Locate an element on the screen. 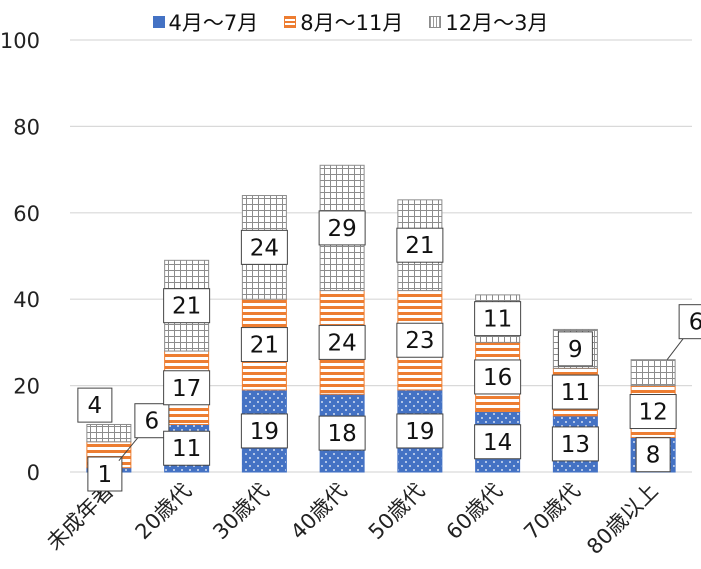 The height and width of the screenshot is (569, 701). y-tick-label: 20 is located at coordinates (26, 387).